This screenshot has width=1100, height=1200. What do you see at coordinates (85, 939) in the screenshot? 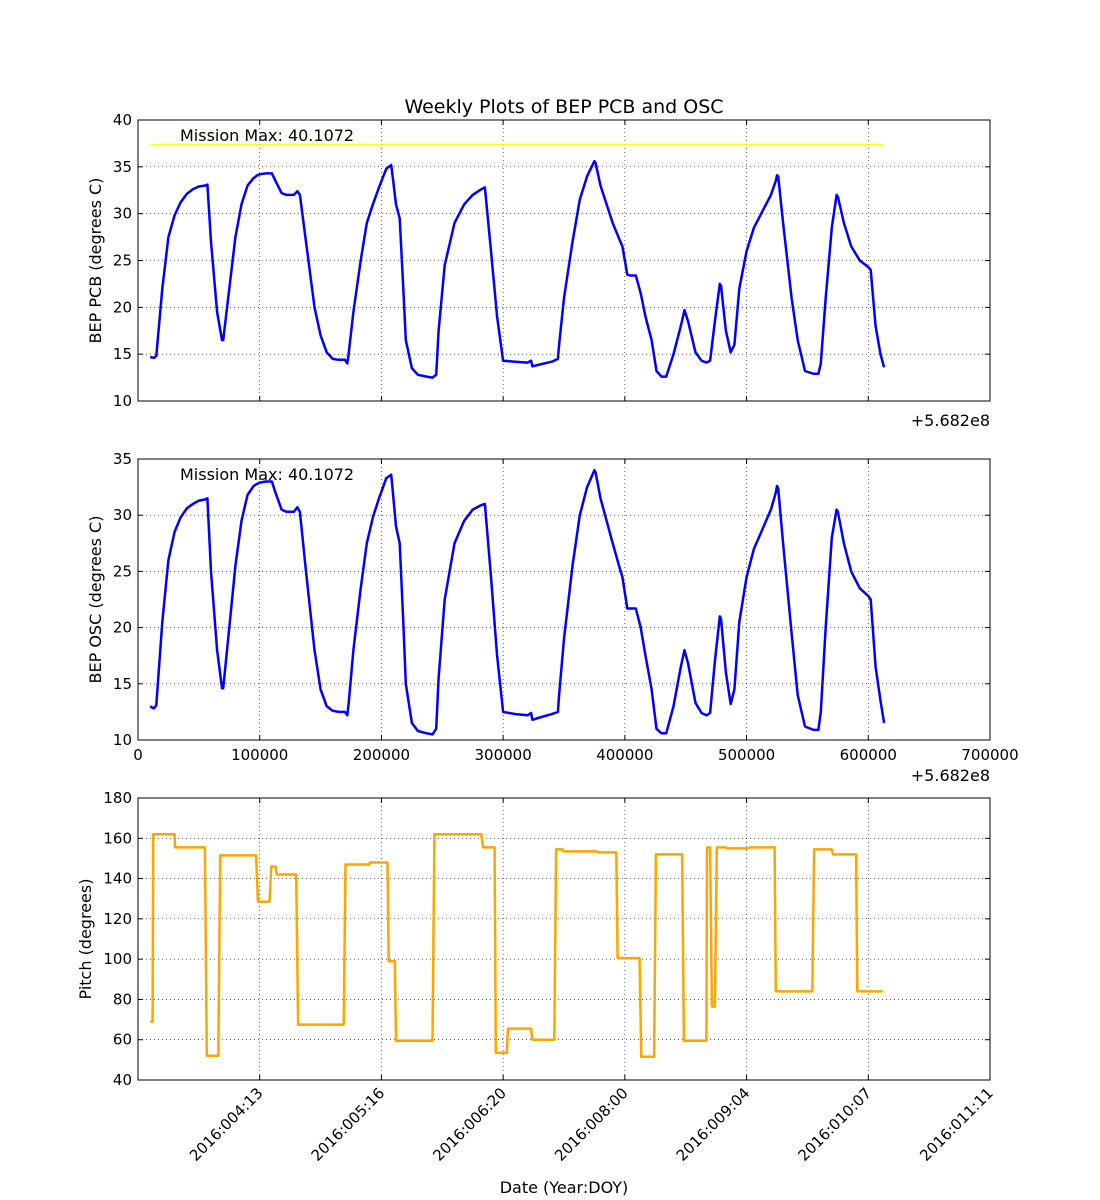
I see `y-axis-label: Pitch (degrees)` at bounding box center [85, 939].